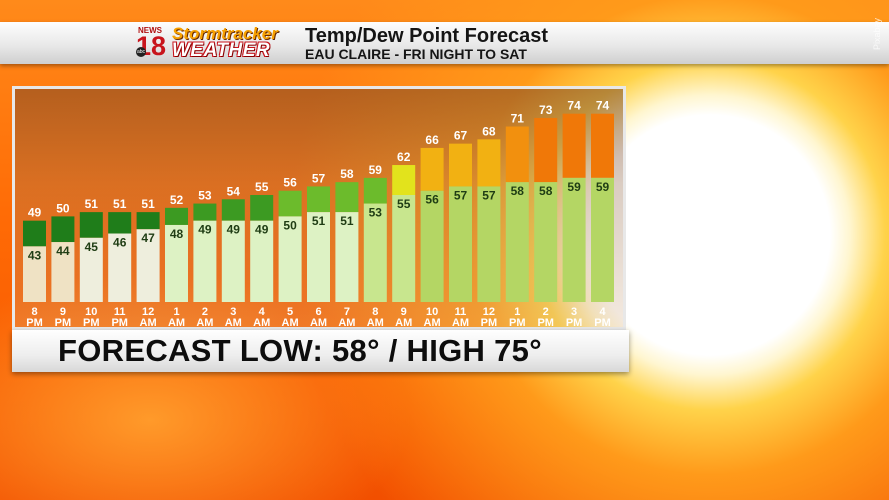 This screenshot has height=500, width=889. What do you see at coordinates (221, 50) in the screenshot?
I see `logo-weather-text: WEATHER` at bounding box center [221, 50].